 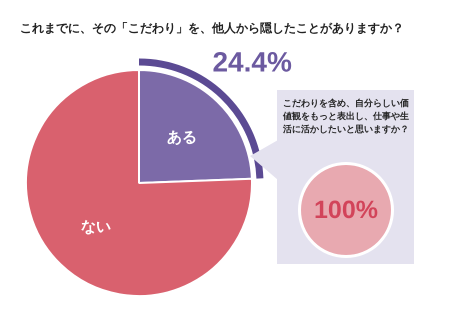 What do you see at coordinates (212, 28) in the screenshot?
I see `chart-title: これまでに、その「こだわり」を、他人から隠したことがありますか？` at bounding box center [212, 28].